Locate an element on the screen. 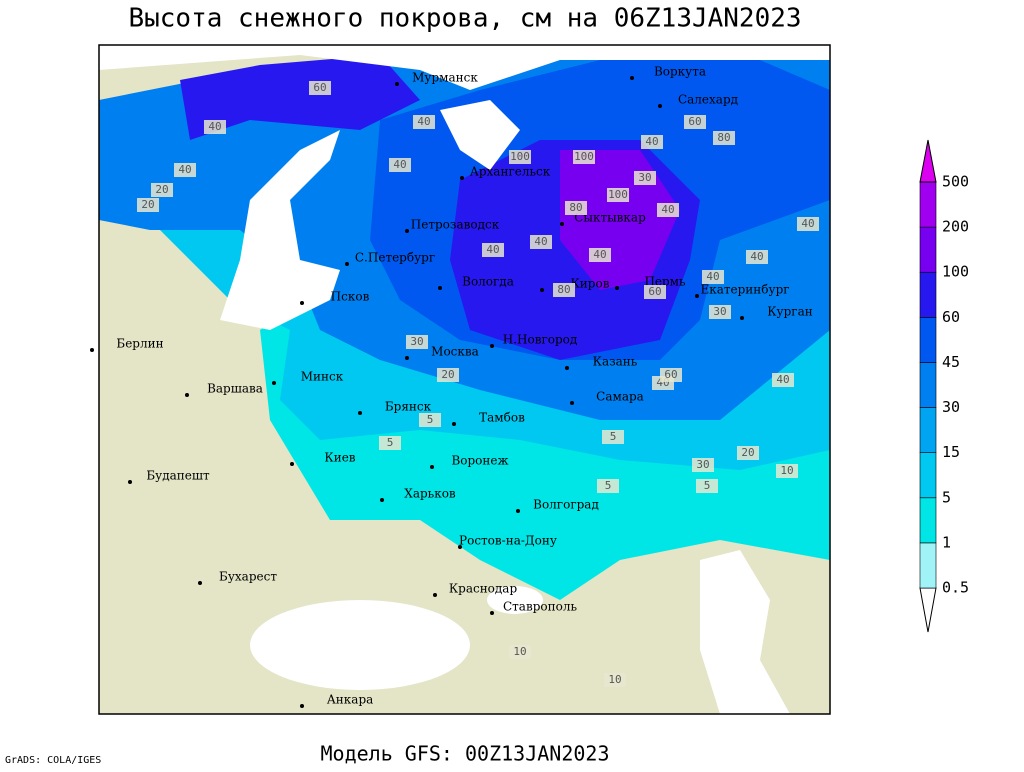 This screenshot has height=772, width=1024. city-label: Варшава is located at coordinates (235, 389).